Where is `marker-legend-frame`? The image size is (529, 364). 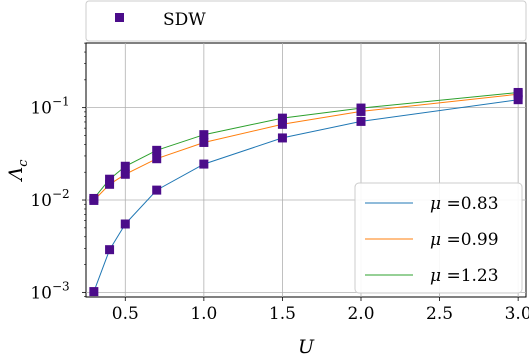 marker-legend-frame is located at coordinates (306, 21).